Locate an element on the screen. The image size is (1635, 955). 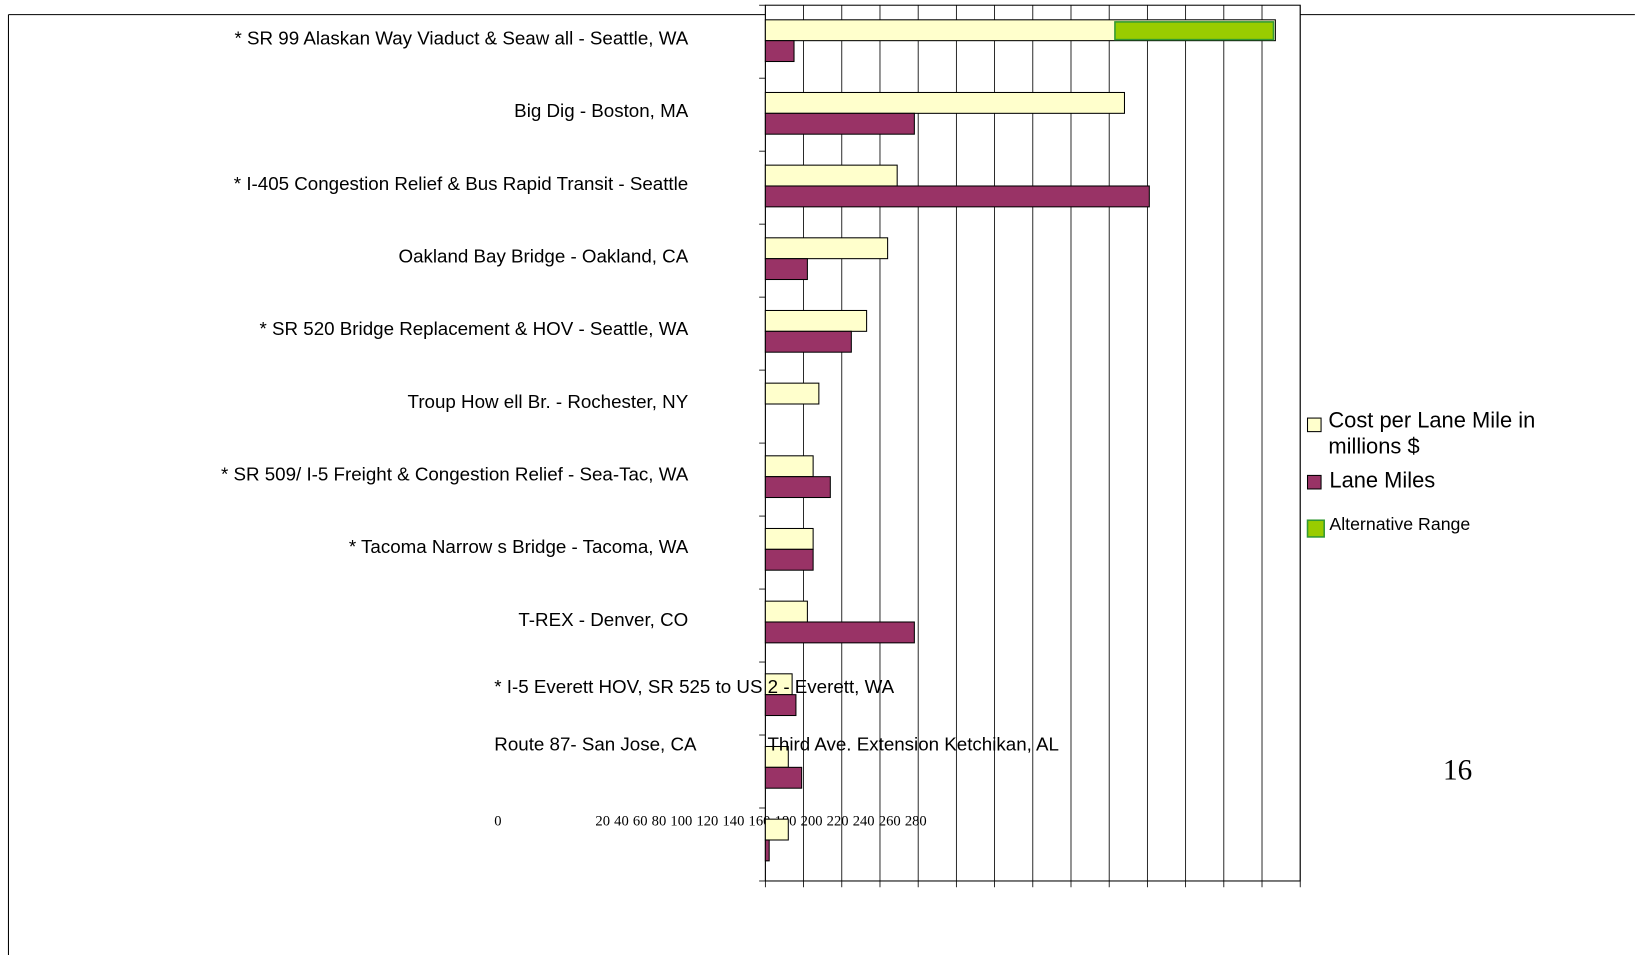
x-tick-labels: 020406080100120140160180200220240260280 is located at coordinates (710, 822).